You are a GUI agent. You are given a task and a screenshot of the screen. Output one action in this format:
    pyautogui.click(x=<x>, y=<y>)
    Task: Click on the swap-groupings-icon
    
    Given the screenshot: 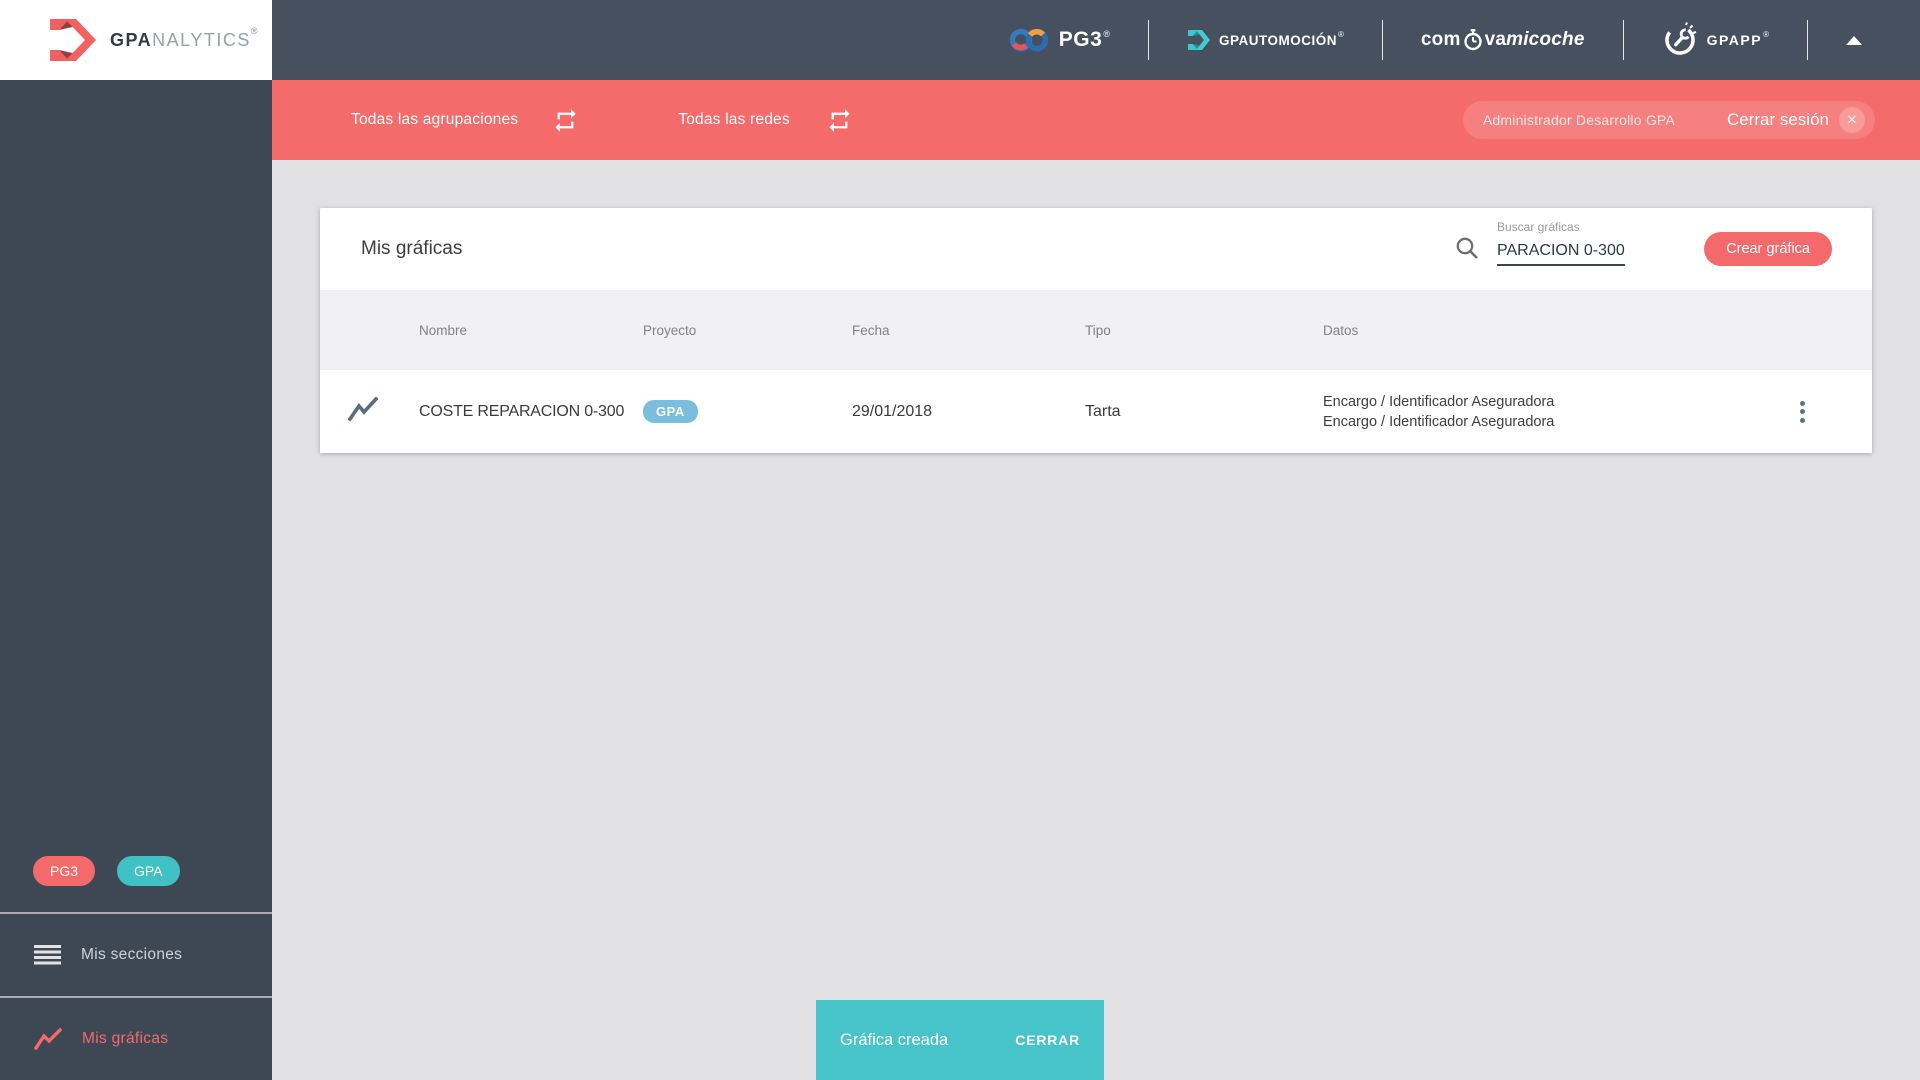 What is the action you would take?
    pyautogui.click(x=565, y=120)
    